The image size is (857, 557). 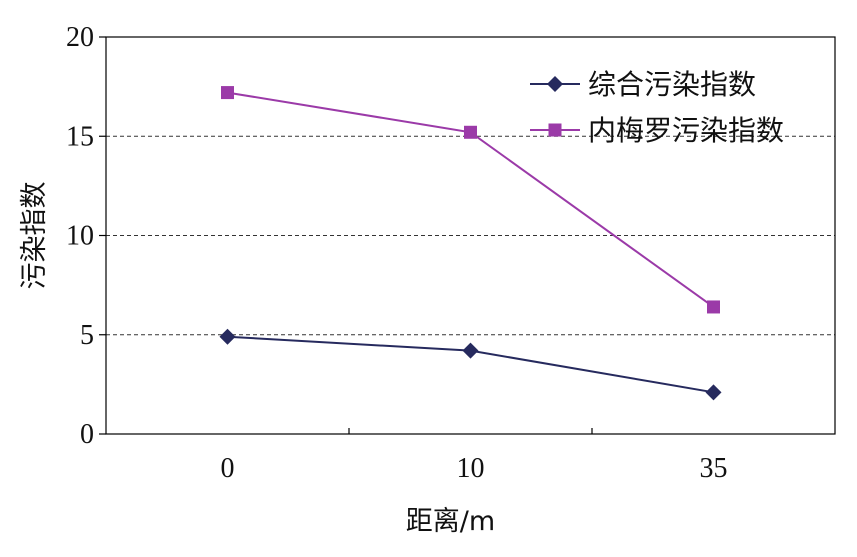 I want to click on x-axis-ticks: 0 10 35, so click(x=474, y=456).